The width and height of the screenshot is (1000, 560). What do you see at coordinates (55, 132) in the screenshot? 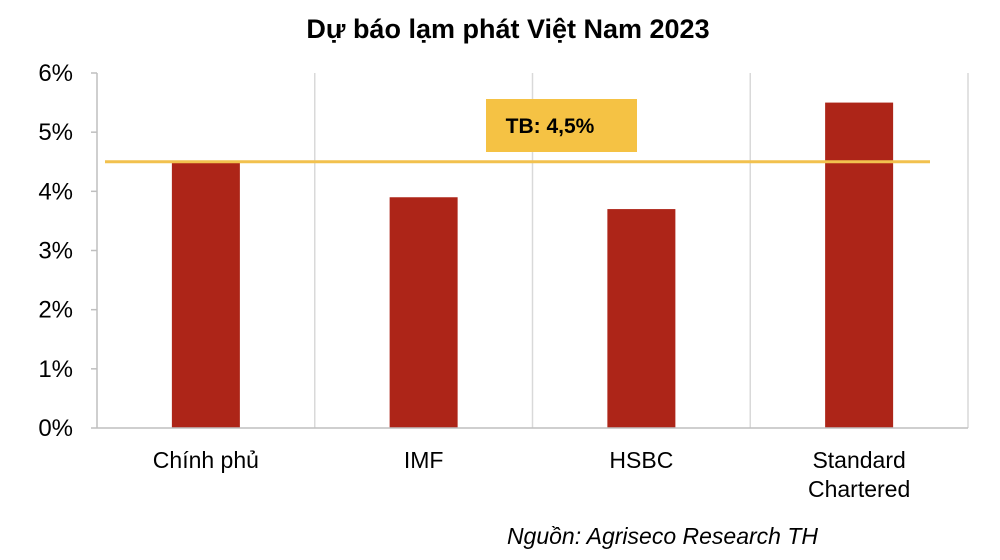
I see `y-tick-label: 5%` at bounding box center [55, 132].